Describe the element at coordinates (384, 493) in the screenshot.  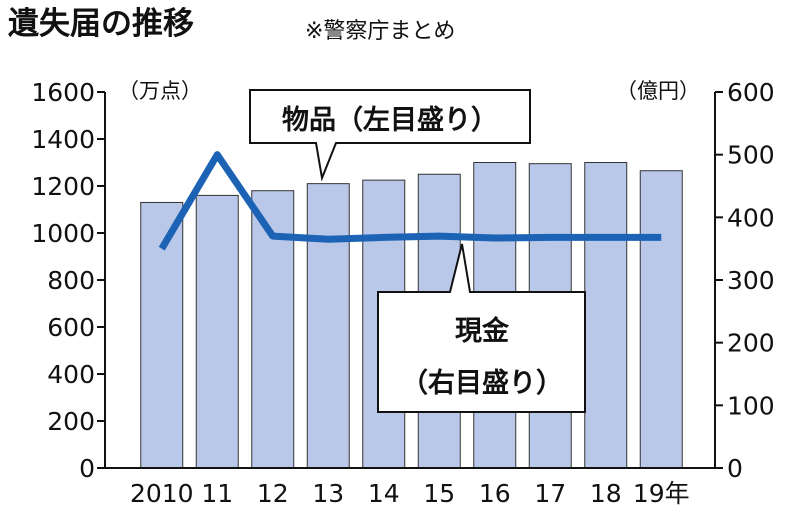
I see `x-tick-label: 14` at that location.